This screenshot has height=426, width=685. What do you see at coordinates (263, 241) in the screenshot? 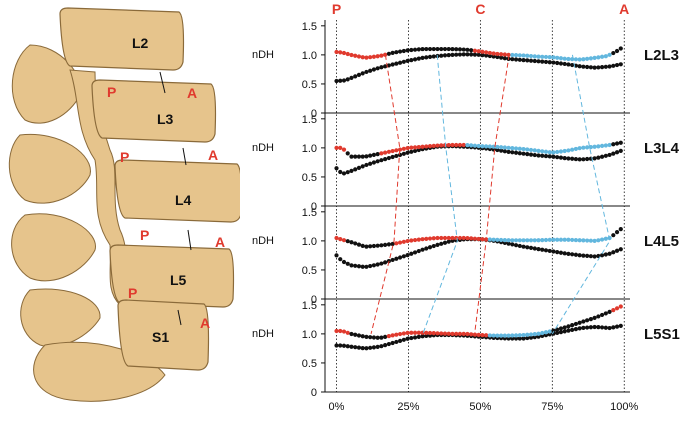
I see `y-axis-label: nDH` at bounding box center [263, 241].